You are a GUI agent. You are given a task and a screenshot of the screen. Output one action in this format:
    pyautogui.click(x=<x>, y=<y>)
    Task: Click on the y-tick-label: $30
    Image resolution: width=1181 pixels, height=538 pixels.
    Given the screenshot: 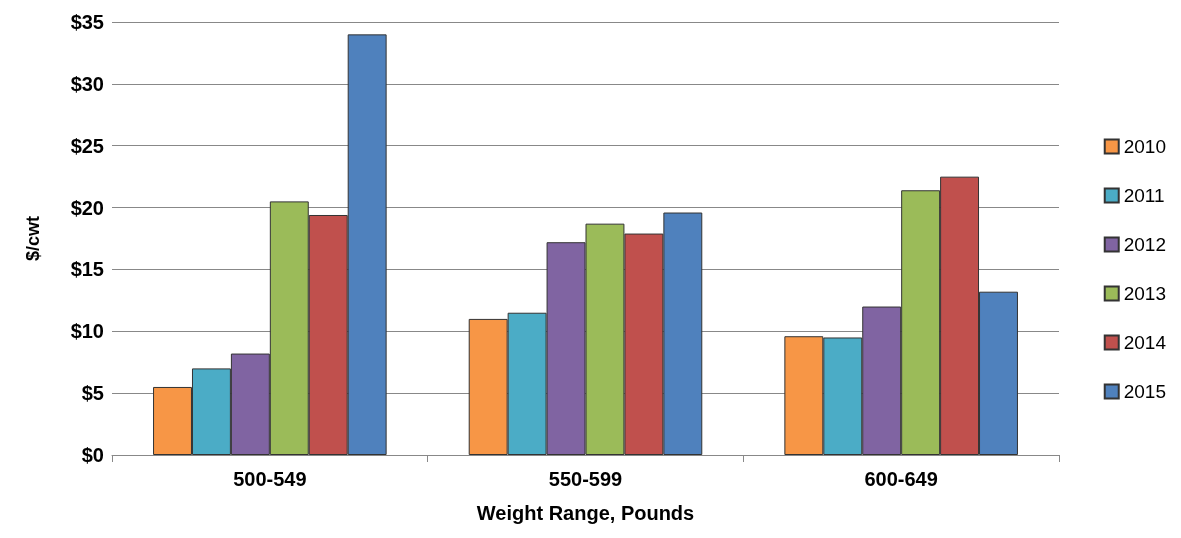 What is the action you would take?
    pyautogui.click(x=87, y=83)
    